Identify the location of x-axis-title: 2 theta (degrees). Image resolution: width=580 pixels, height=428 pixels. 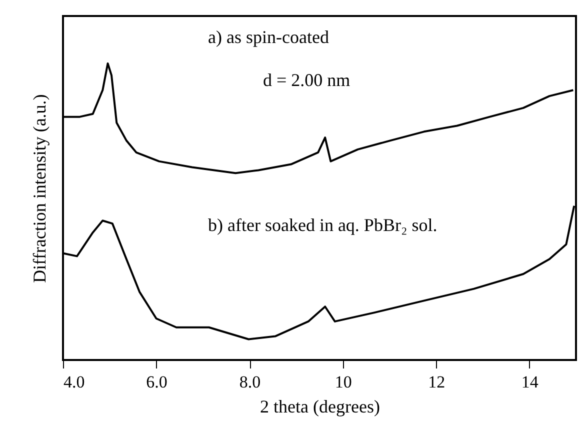
(320, 406).